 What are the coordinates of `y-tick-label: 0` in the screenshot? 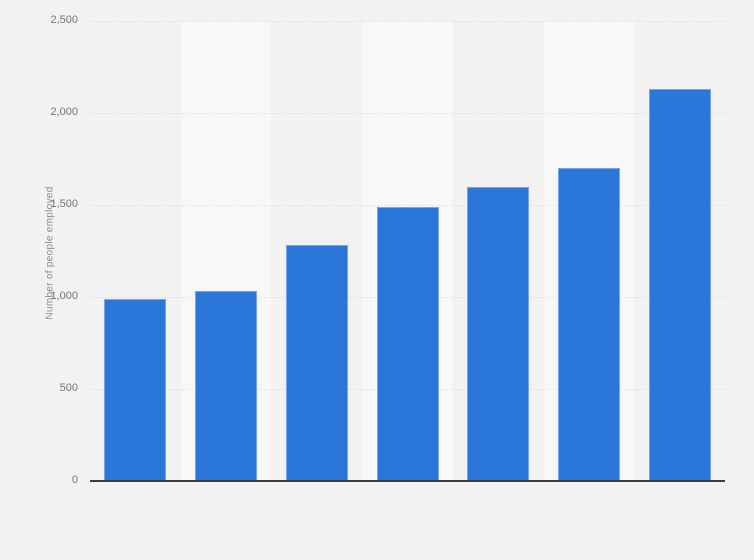 It's located at (74, 480).